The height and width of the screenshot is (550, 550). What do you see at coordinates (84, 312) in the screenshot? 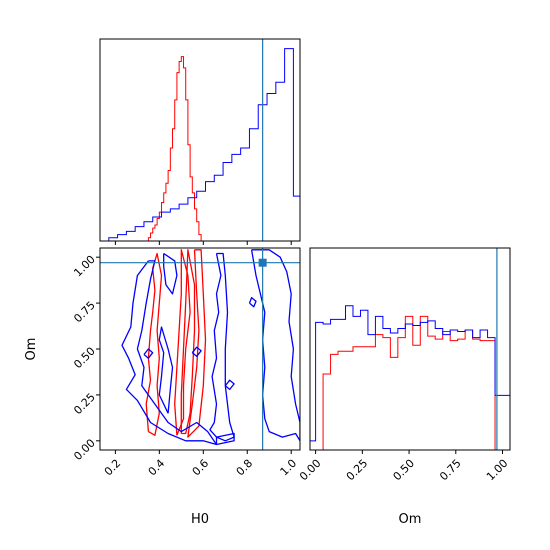
I see `joint-y-tick-label: 0.75` at bounding box center [84, 312].